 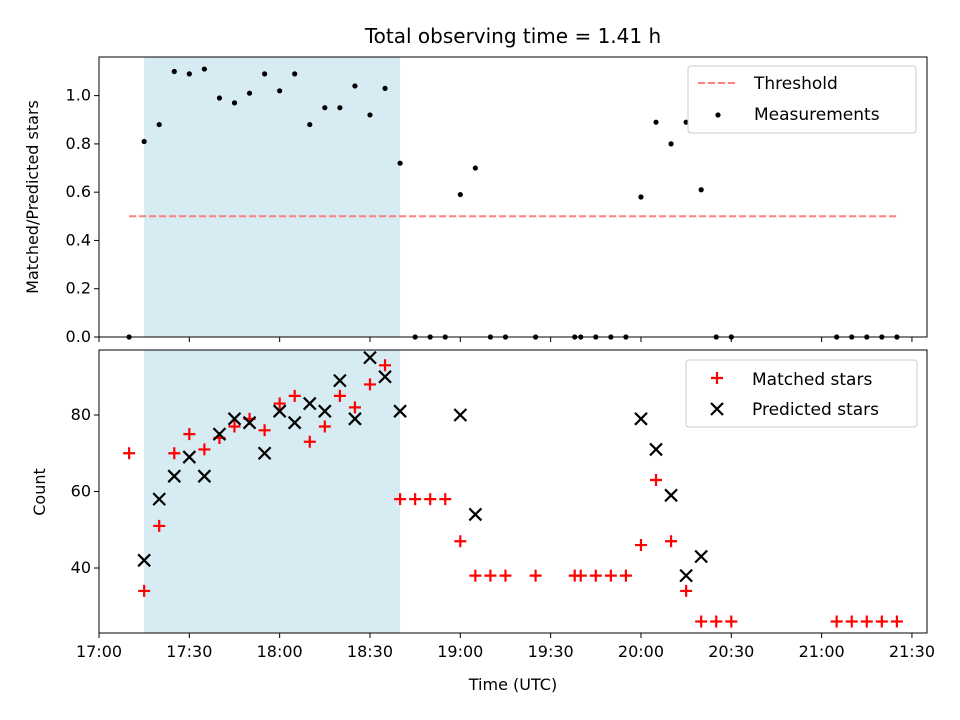 I want to click on bottom-legend-box, so click(x=801, y=393).